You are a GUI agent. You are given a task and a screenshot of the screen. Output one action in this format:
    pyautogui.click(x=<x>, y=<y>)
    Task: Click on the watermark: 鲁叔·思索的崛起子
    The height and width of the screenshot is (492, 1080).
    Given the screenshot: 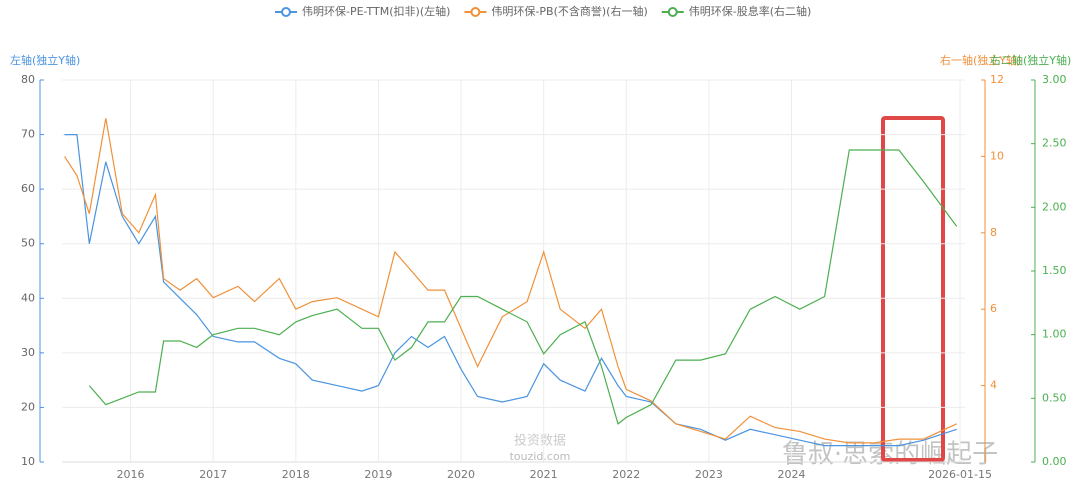 What is the action you would take?
    pyautogui.click(x=890, y=455)
    